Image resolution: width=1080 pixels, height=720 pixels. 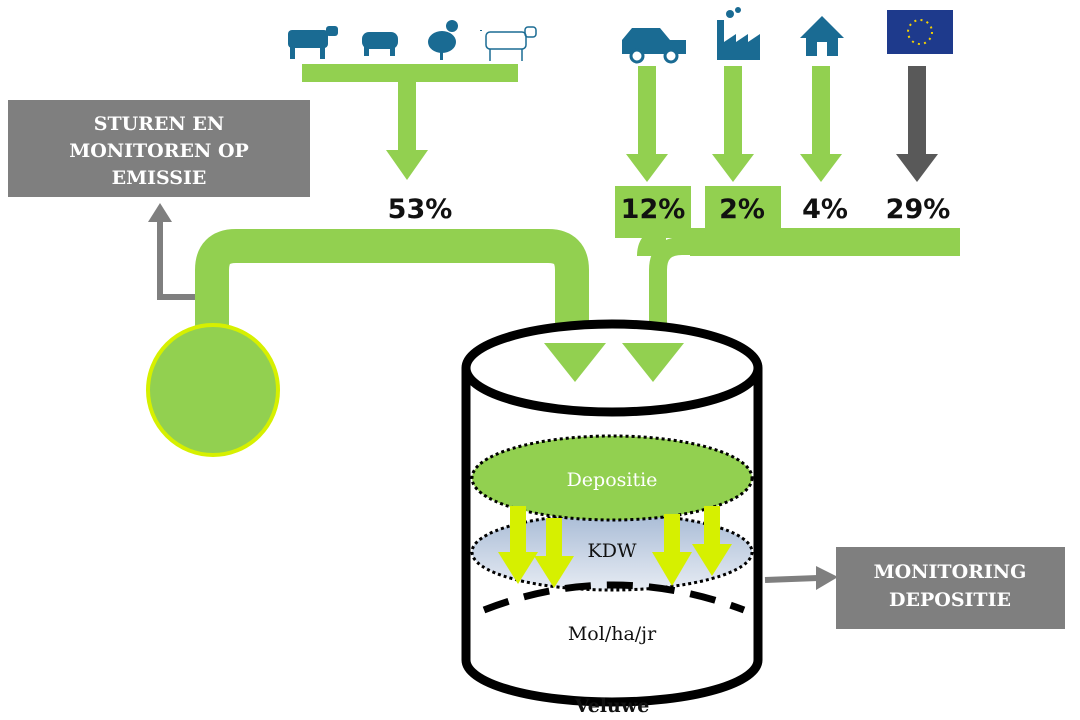 What do you see at coordinates (917, 124) in the screenshot?
I see `eu-arrow` at bounding box center [917, 124].